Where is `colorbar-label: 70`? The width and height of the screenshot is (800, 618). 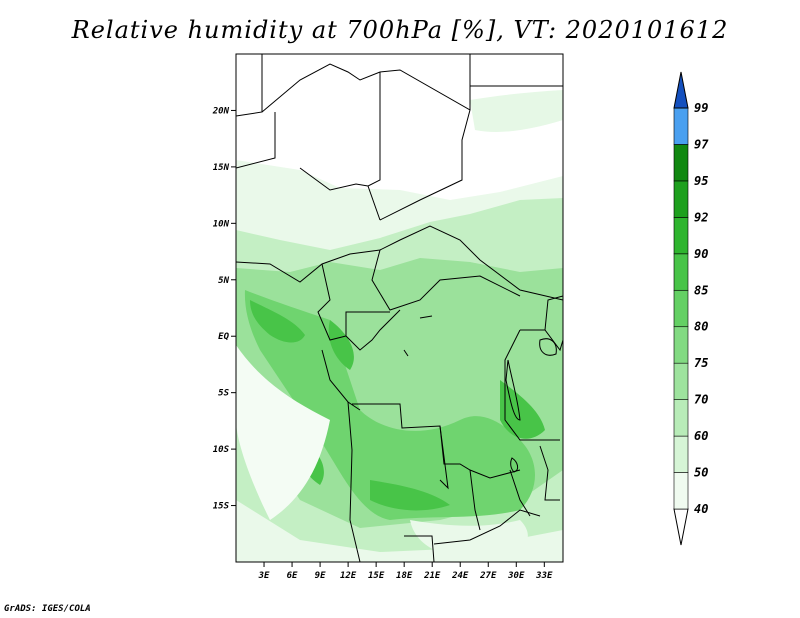 colorbar-label: 70 is located at coordinates (701, 400).